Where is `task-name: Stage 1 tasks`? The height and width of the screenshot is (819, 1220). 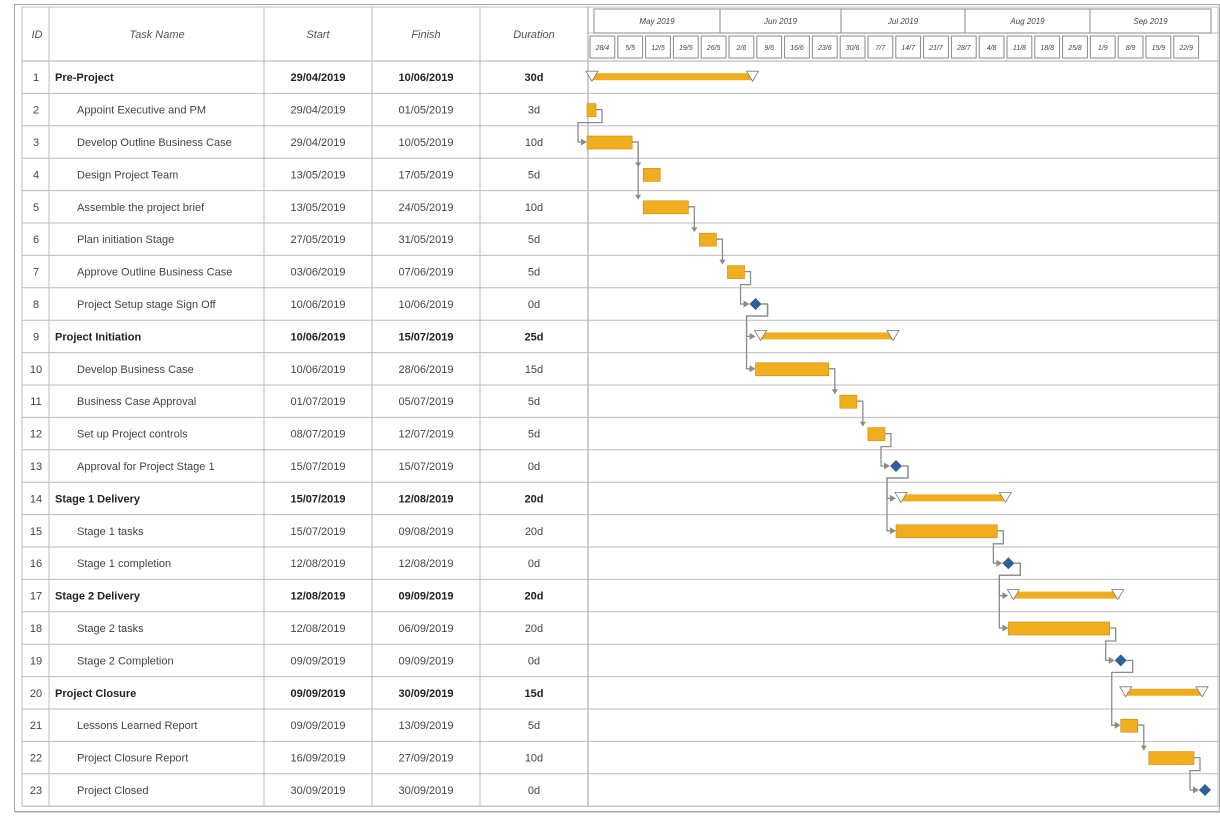 task-name: Stage 1 tasks is located at coordinates (110, 532).